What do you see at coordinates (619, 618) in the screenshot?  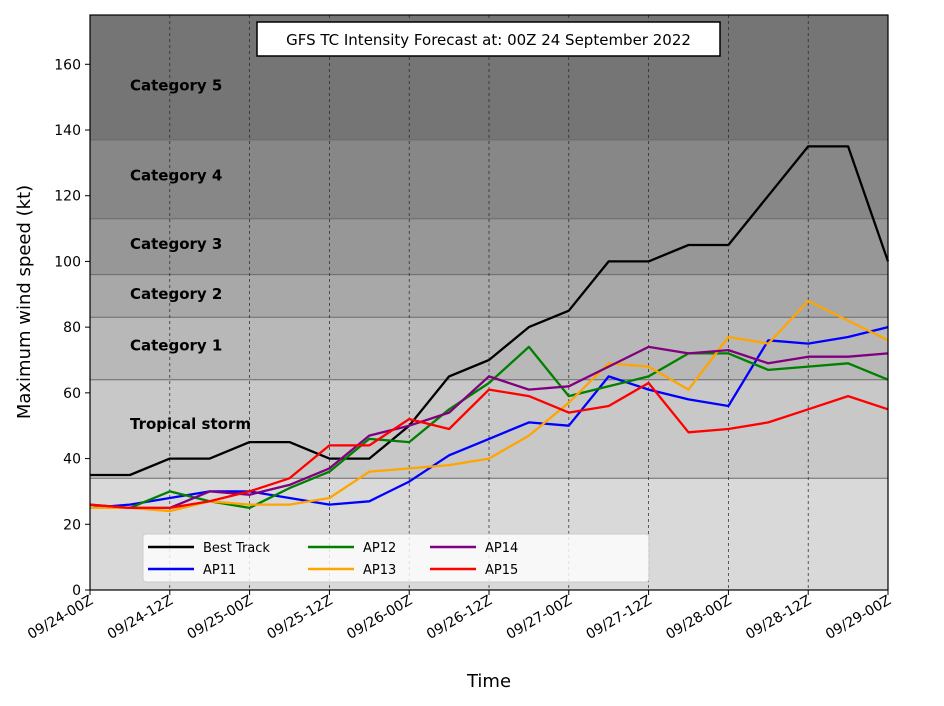 I see `x-tick-label: 09/27-12Z` at bounding box center [619, 618].